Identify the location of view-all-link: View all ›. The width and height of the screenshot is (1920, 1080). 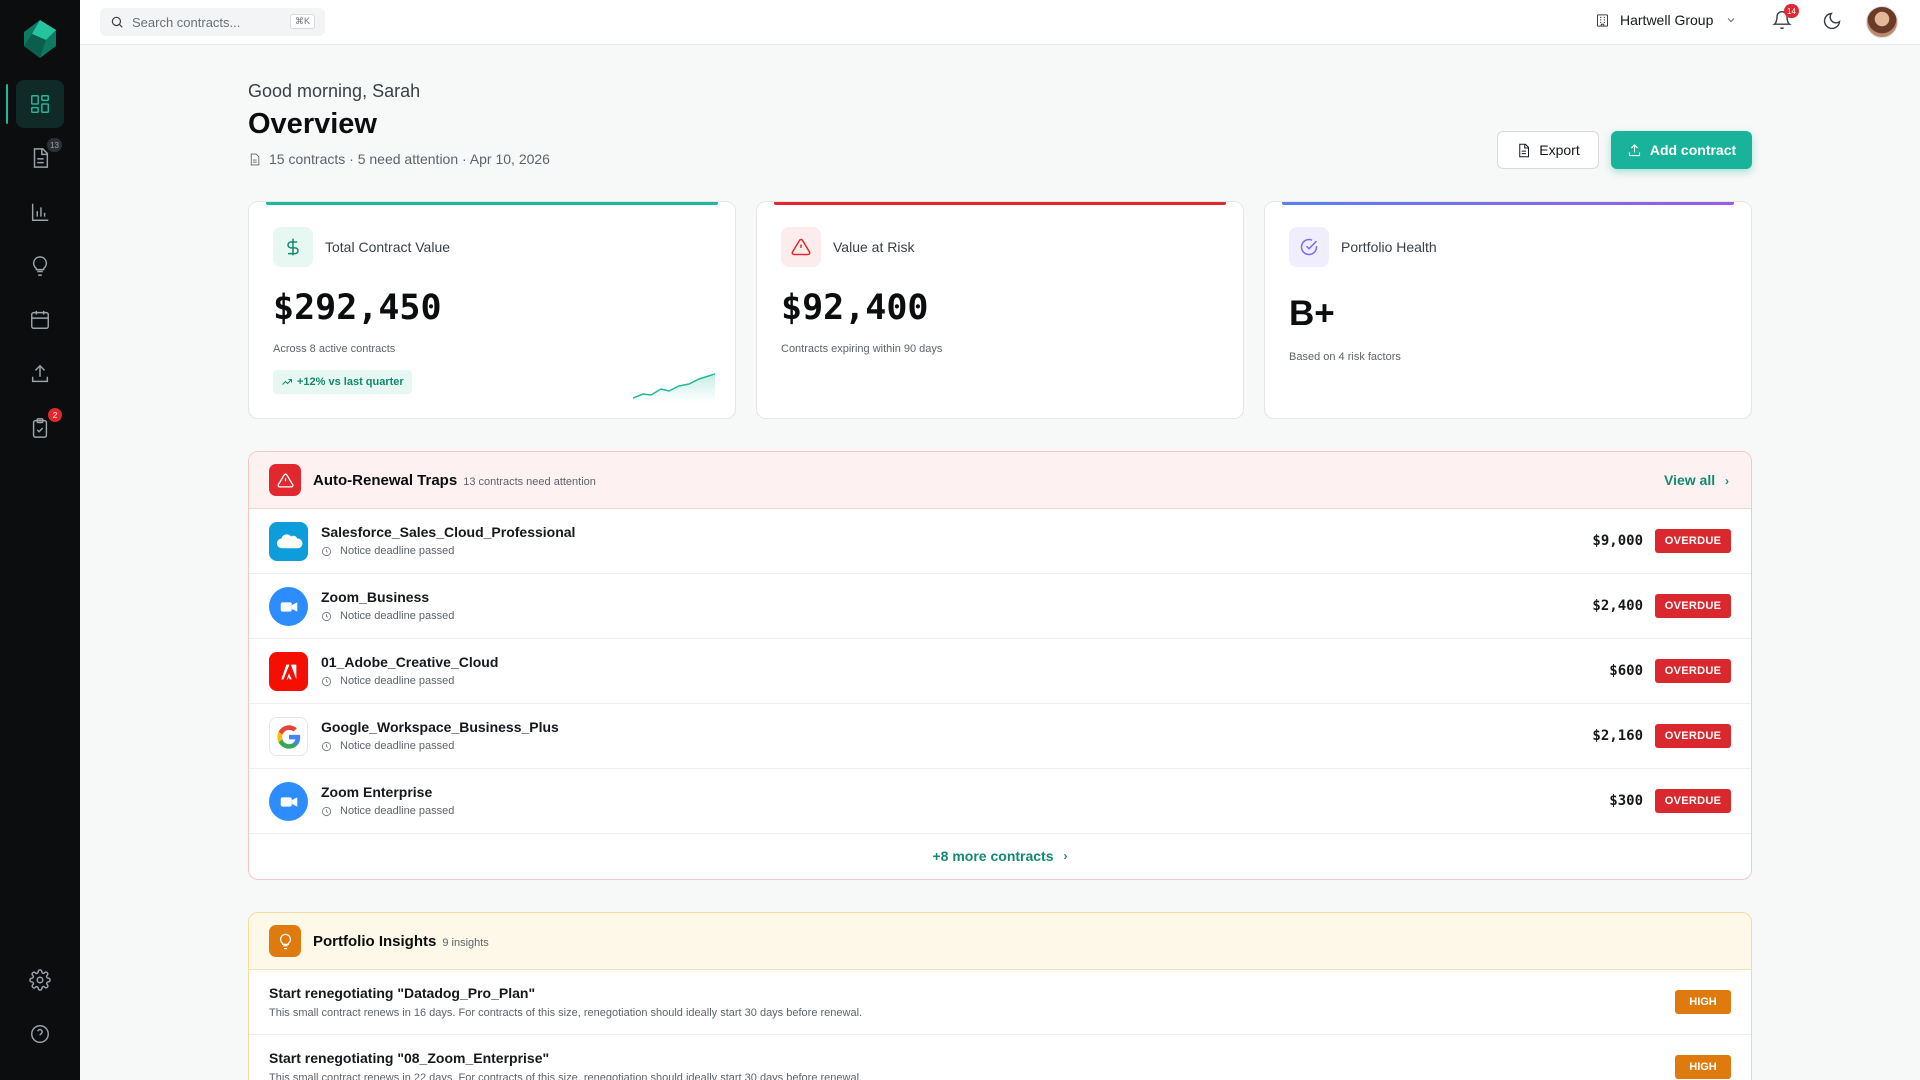
(1696, 480).